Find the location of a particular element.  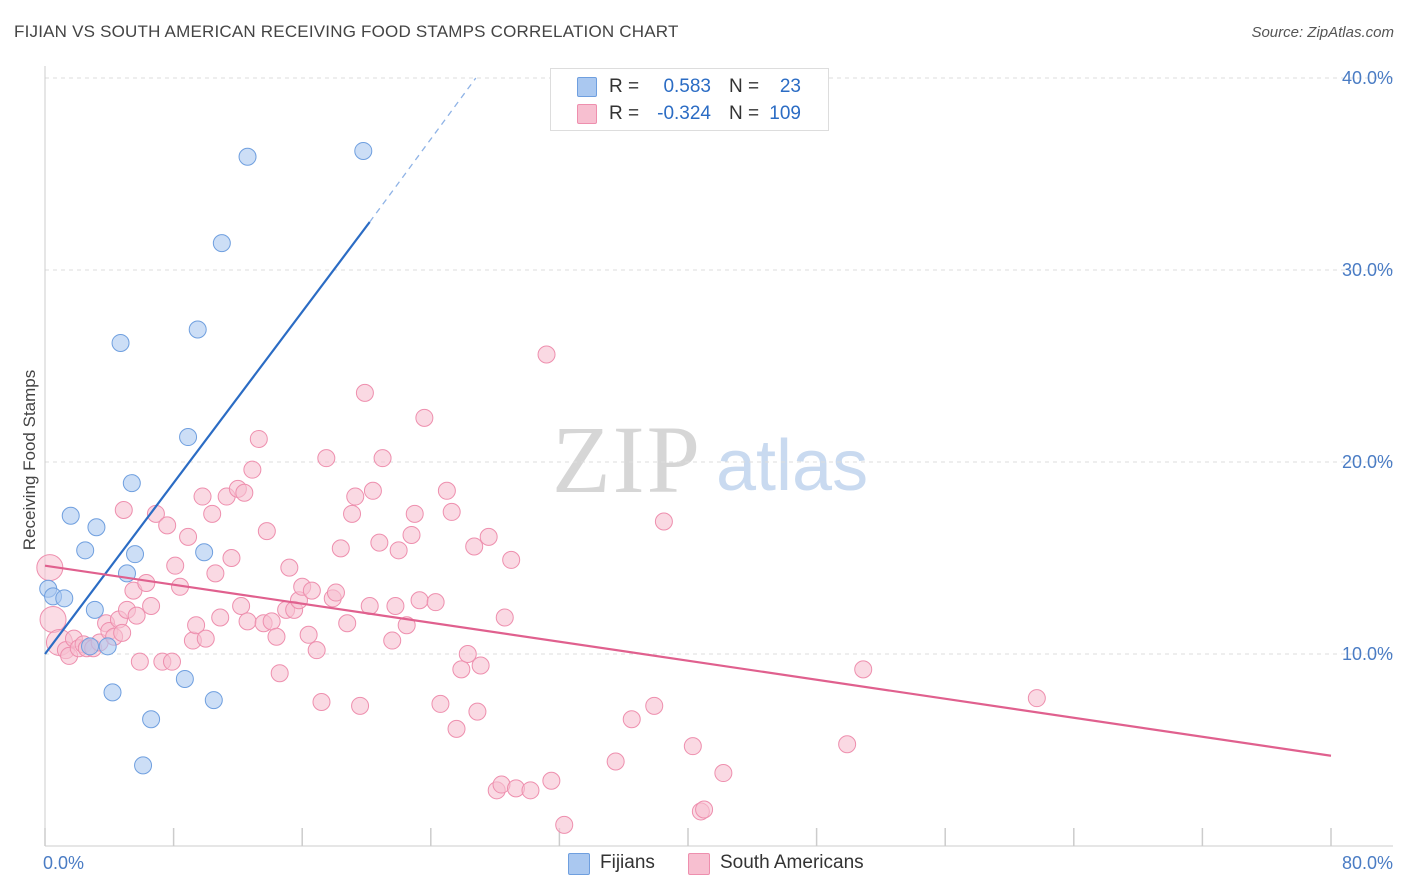

legend-label-south-americans: South Americans is located at coordinates (792, 862).